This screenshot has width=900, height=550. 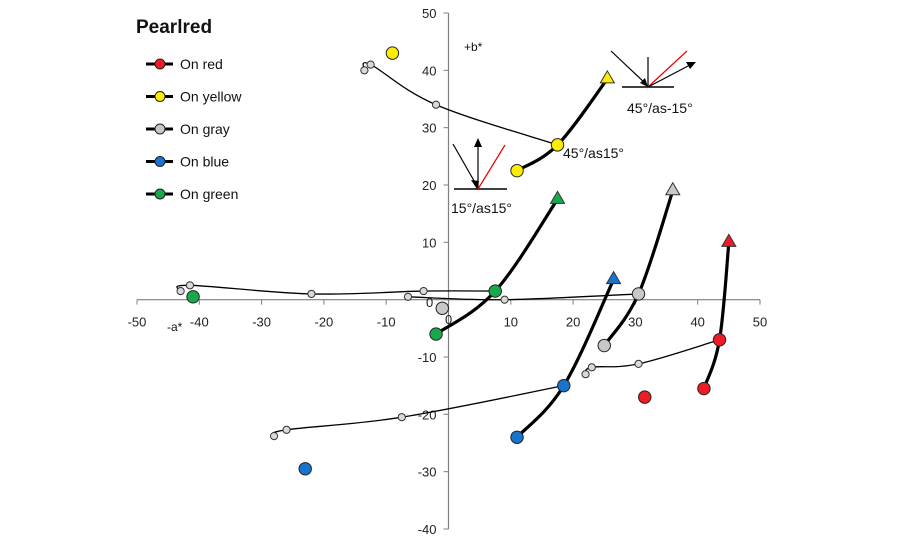 What do you see at coordinates (593, 153) in the screenshot?
I see `annotation-45-as15: 45°/as15°` at bounding box center [593, 153].